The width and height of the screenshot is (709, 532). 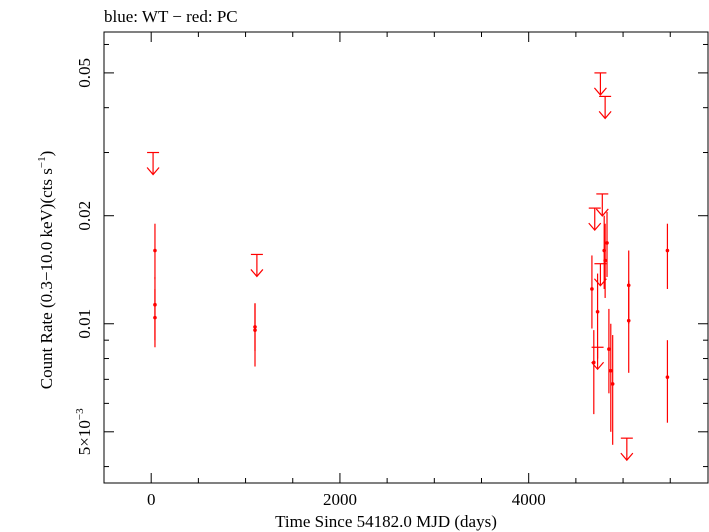 I want to click on y-tick-label-base: 0.05, so click(x=84, y=73).